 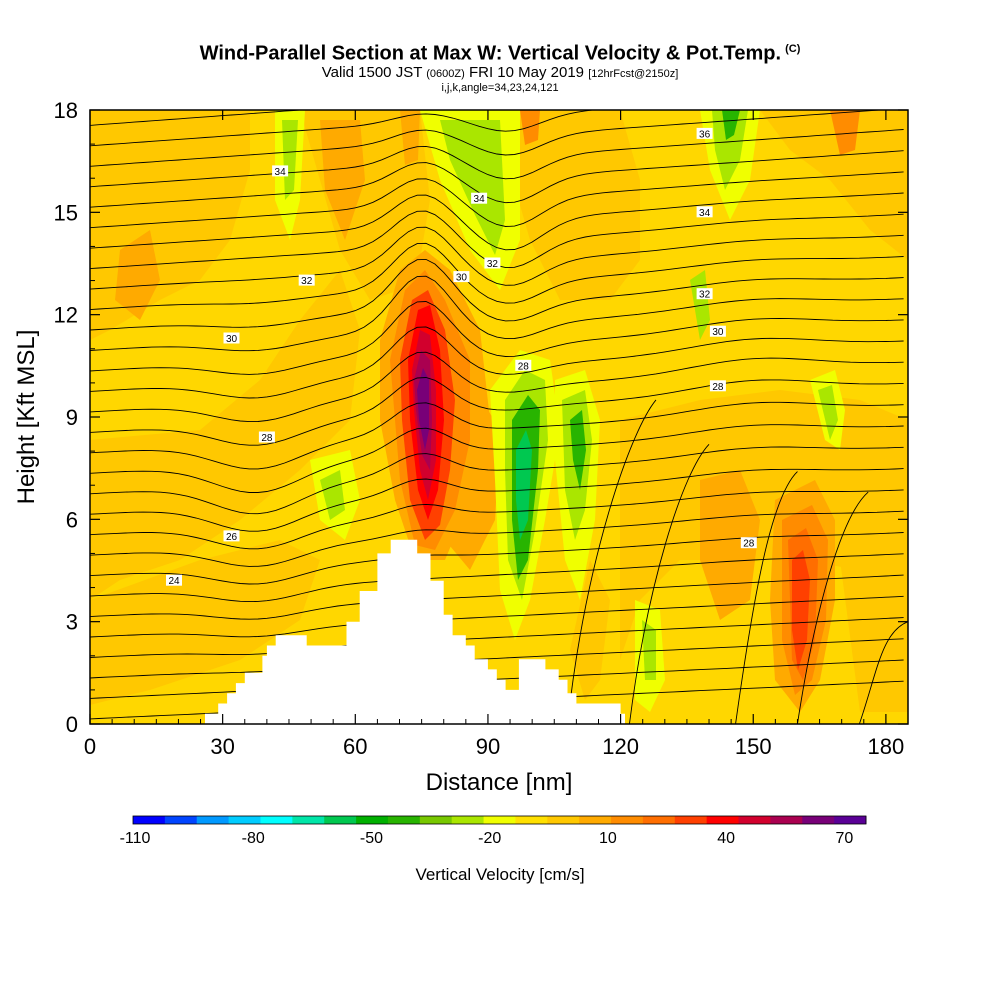 What do you see at coordinates (135, 838) in the screenshot?
I see `colorbar-tick-label: -110` at bounding box center [135, 838].